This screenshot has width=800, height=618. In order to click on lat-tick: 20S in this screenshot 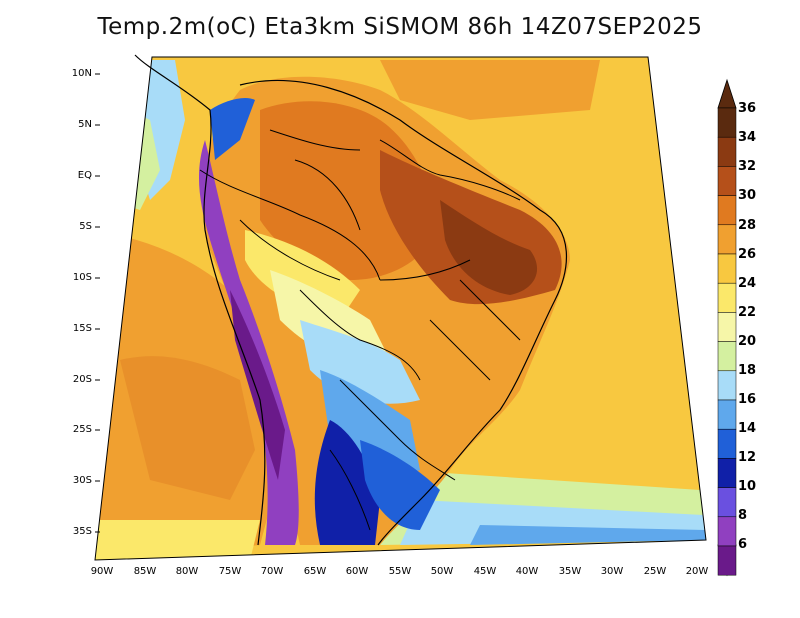, I will do `click(82, 379)`.